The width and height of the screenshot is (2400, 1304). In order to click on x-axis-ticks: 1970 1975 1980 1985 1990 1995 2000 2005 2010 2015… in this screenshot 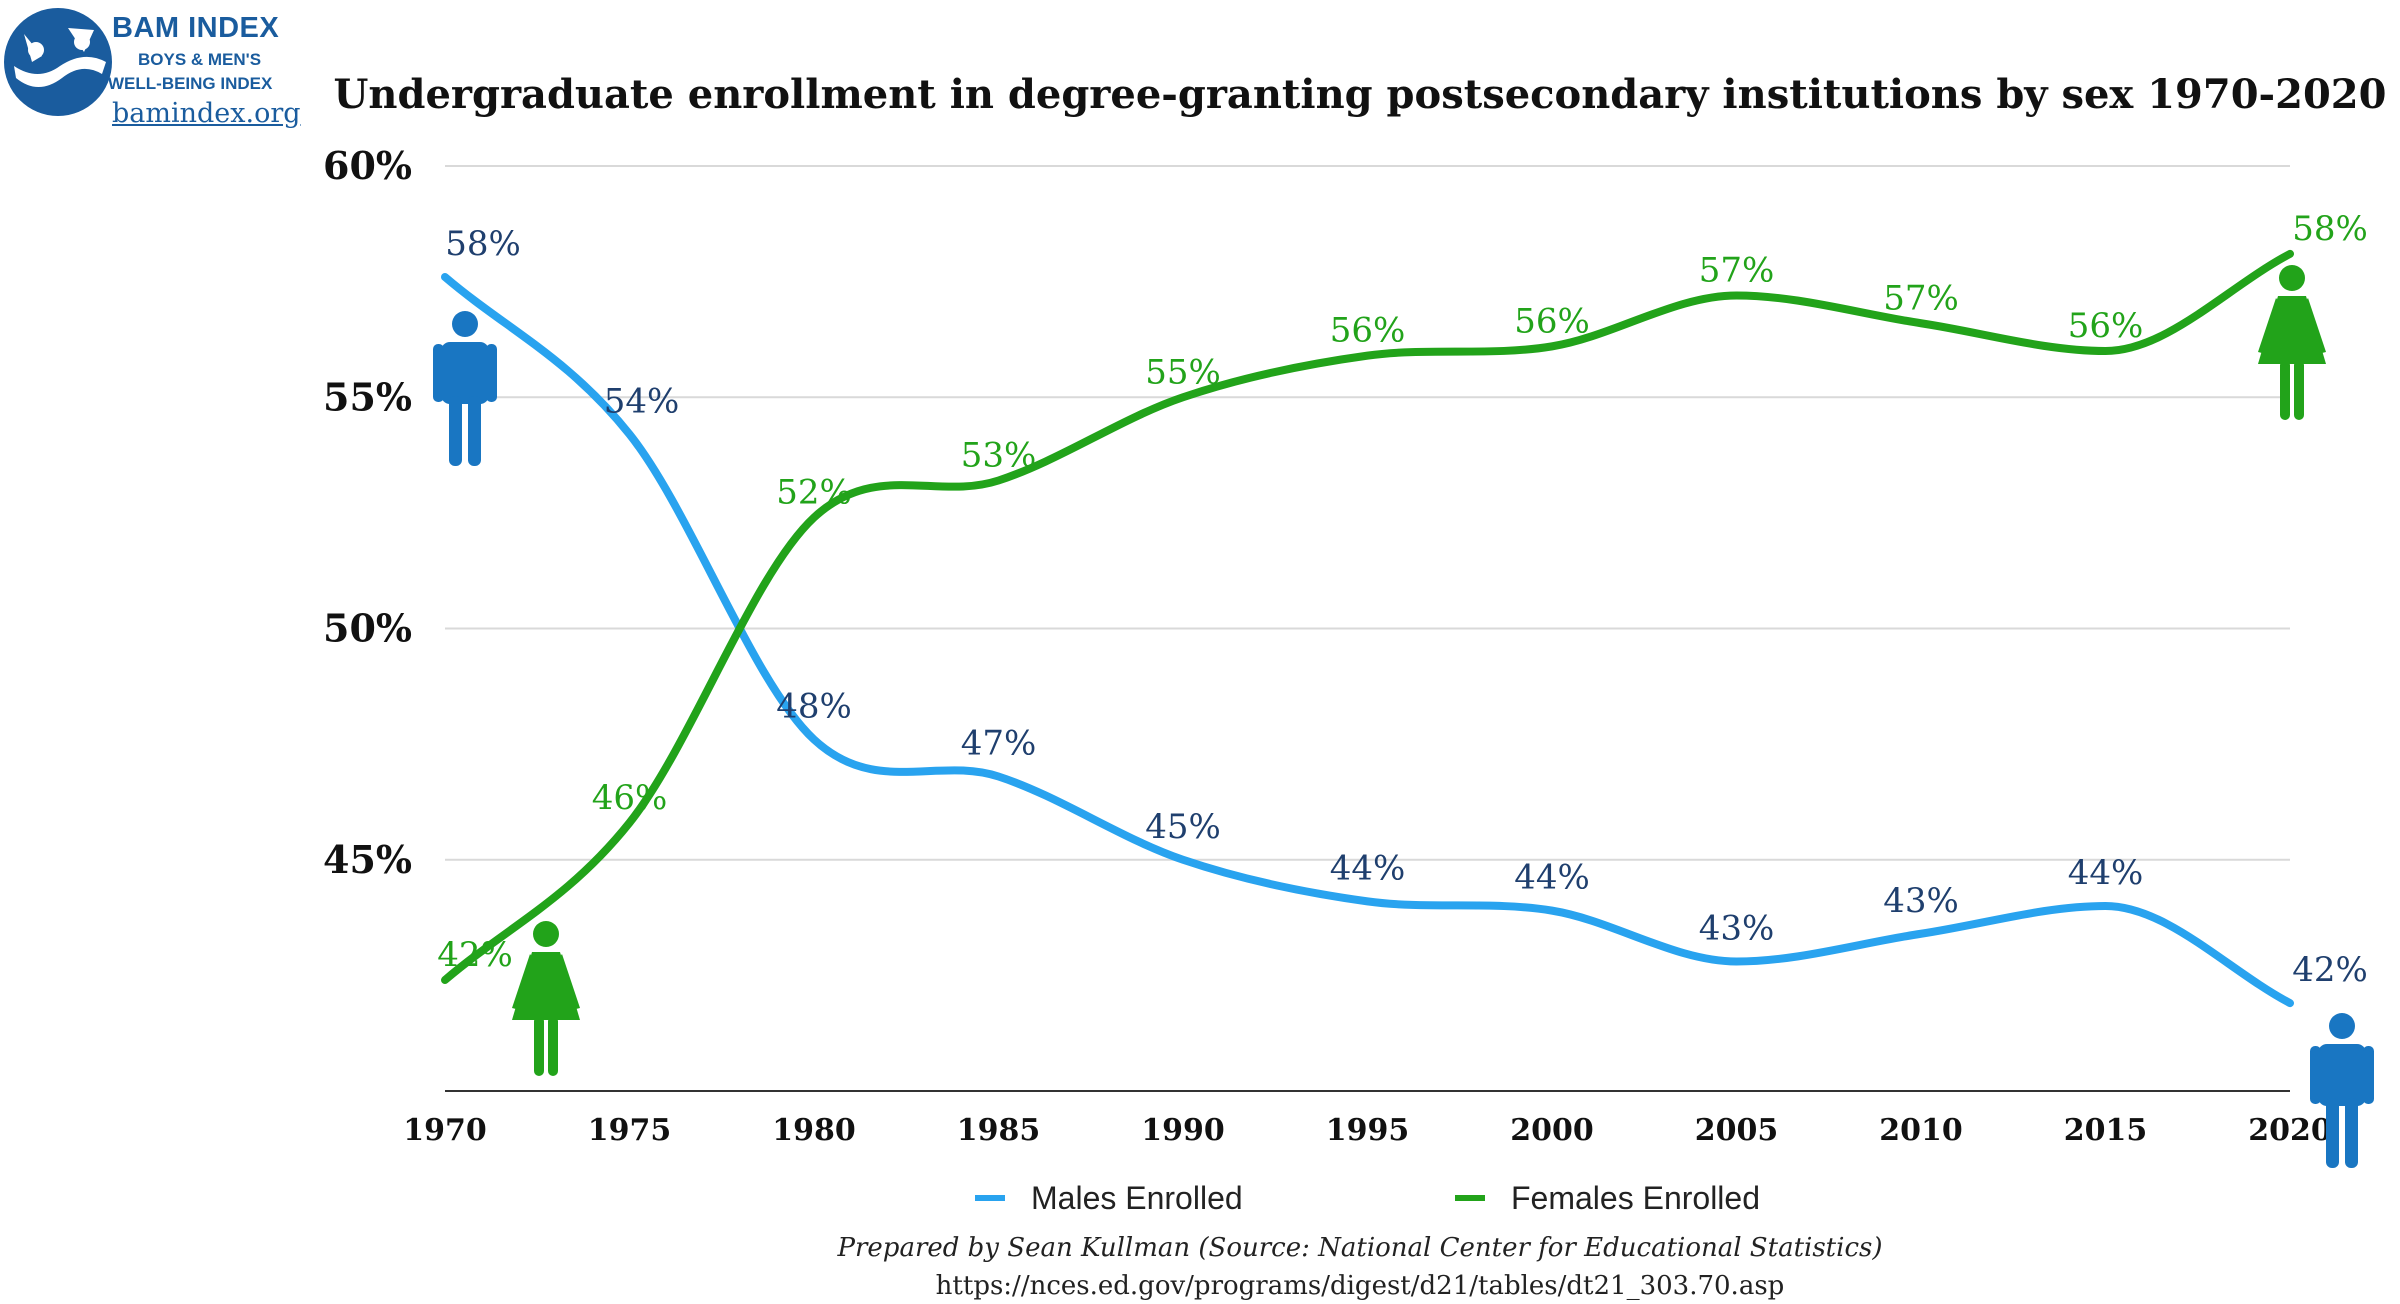, I will do `click(1367, 1130)`.